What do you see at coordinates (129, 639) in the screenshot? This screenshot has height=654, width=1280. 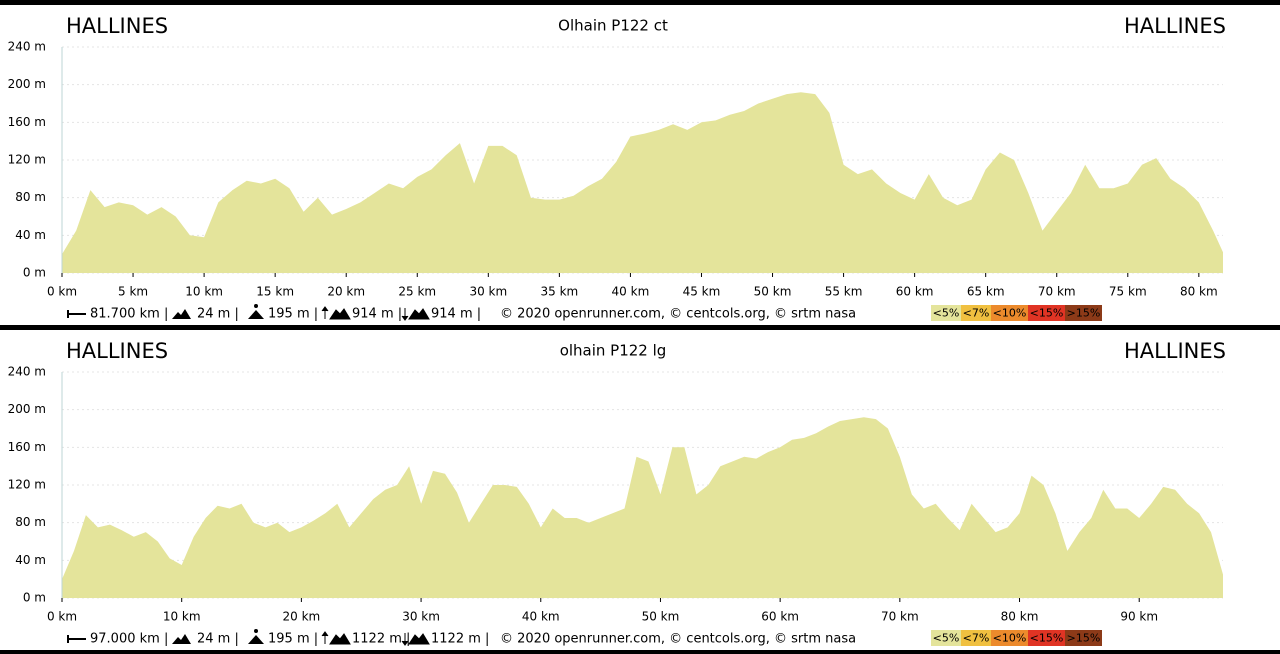 I see `stat: 97.000 km |` at bounding box center [129, 639].